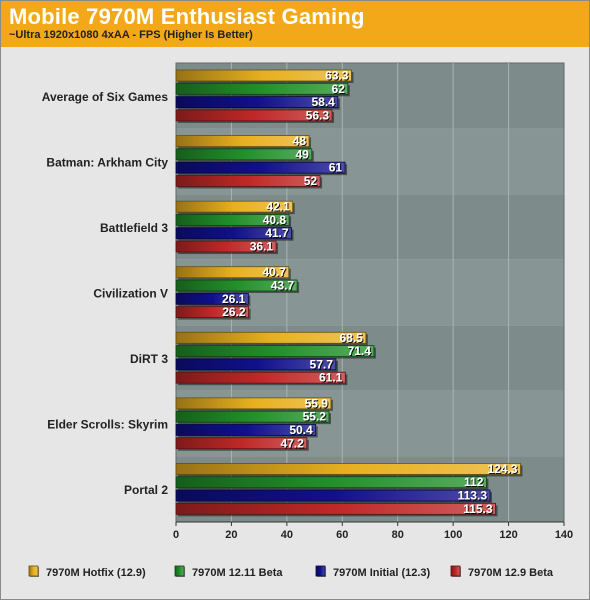 This screenshot has width=590, height=600. What do you see at coordinates (564, 535) in the screenshot?
I see `x-tick-label: 140` at bounding box center [564, 535].